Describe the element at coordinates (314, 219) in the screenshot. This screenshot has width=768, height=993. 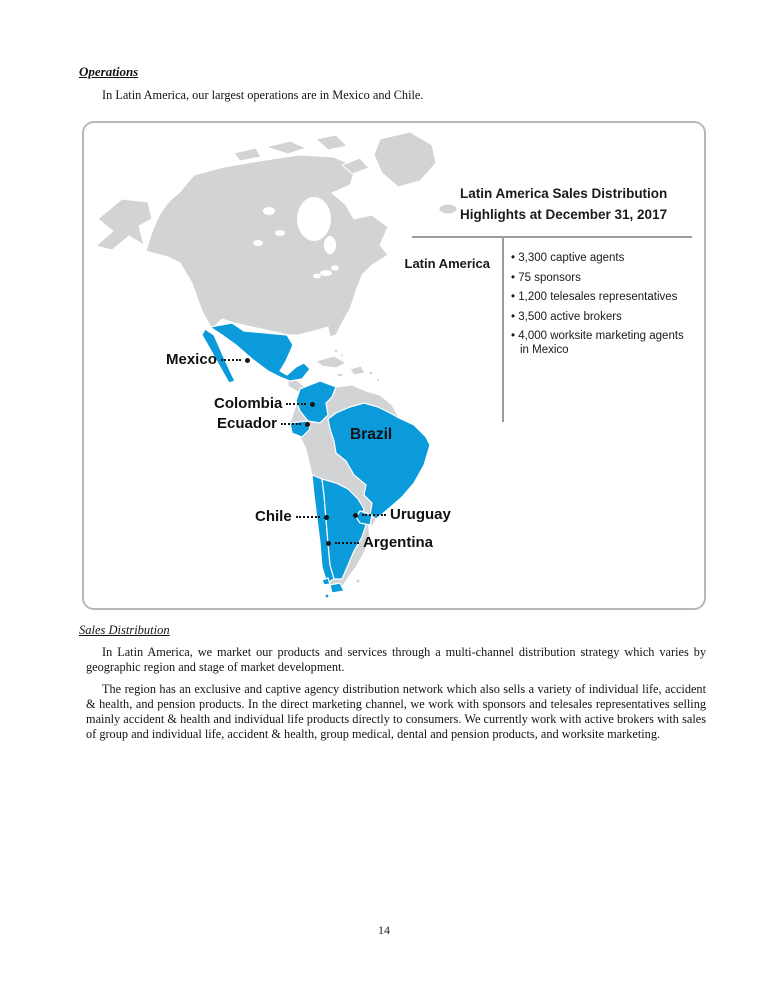
I see `hudson-bay` at that location.